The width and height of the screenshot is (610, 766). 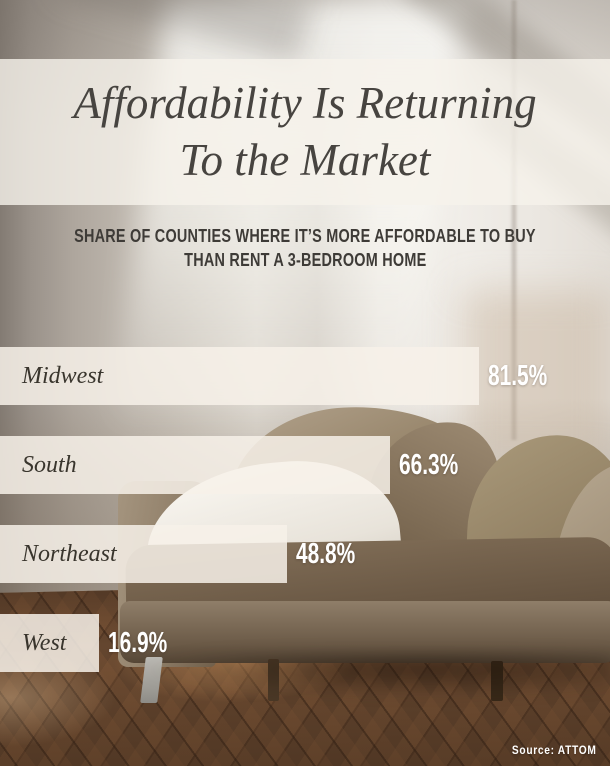 I want to click on page-title-line1: Affordability Is Returning, so click(x=305, y=103).